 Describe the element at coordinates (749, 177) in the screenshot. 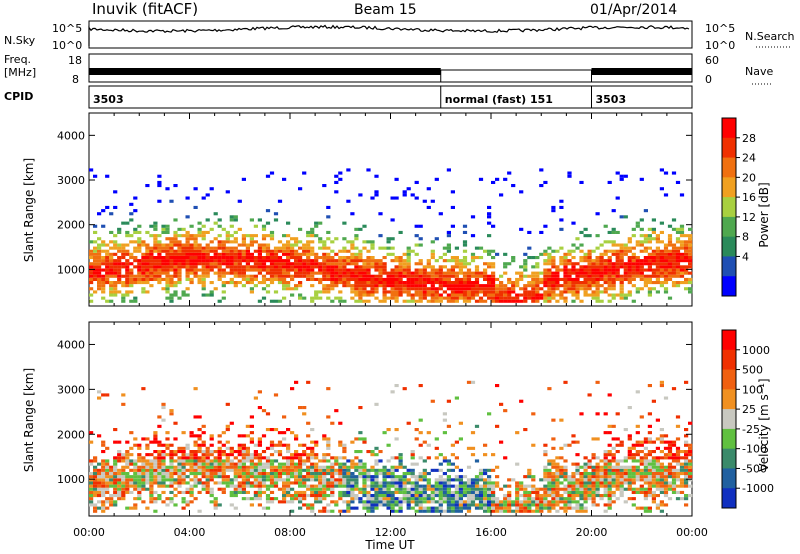

I see `colorbar-tick-label: 20` at that location.